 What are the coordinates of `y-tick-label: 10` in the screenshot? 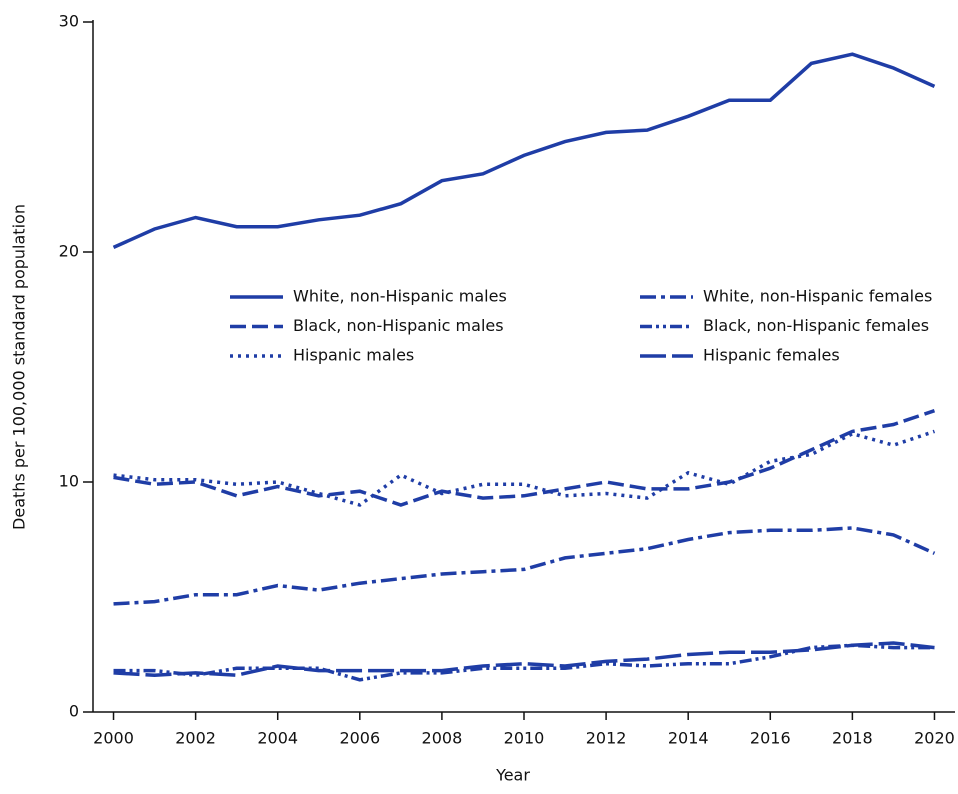 It's located at (69, 481).